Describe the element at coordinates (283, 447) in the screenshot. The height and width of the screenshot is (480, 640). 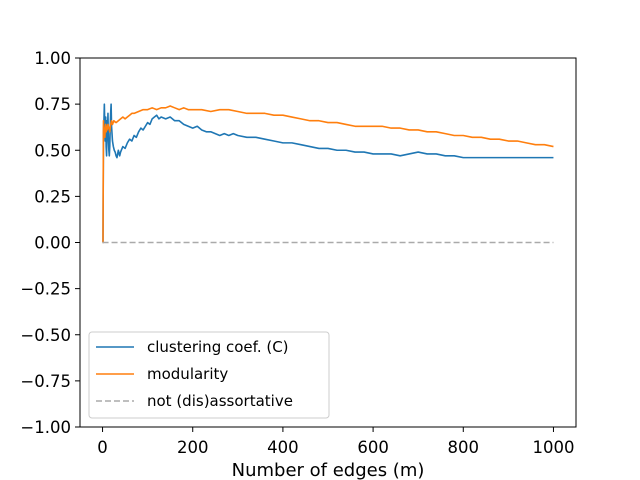
I see `x-tick-label: 400` at that location.